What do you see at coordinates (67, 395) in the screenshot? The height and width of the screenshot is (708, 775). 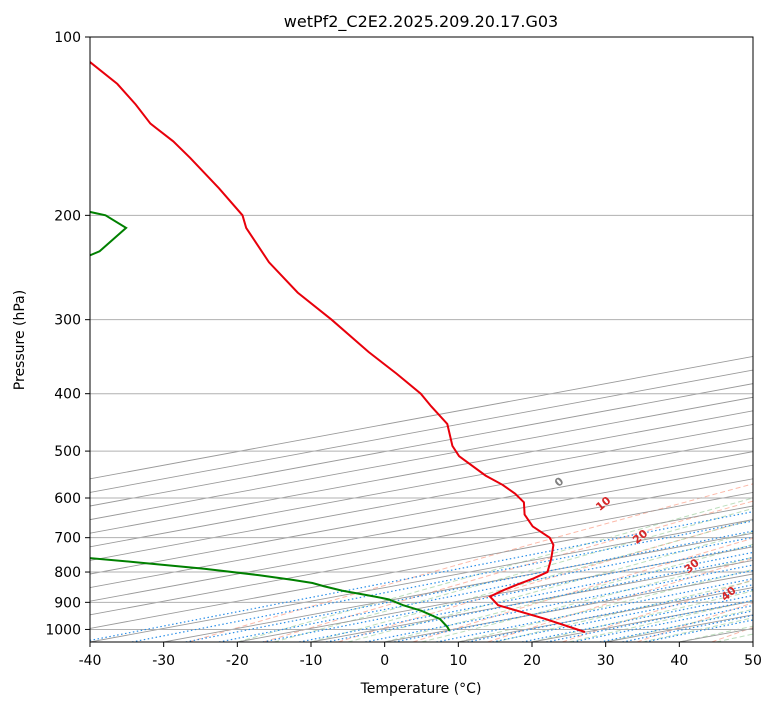 I see `y-tick-label: 400` at bounding box center [67, 395].